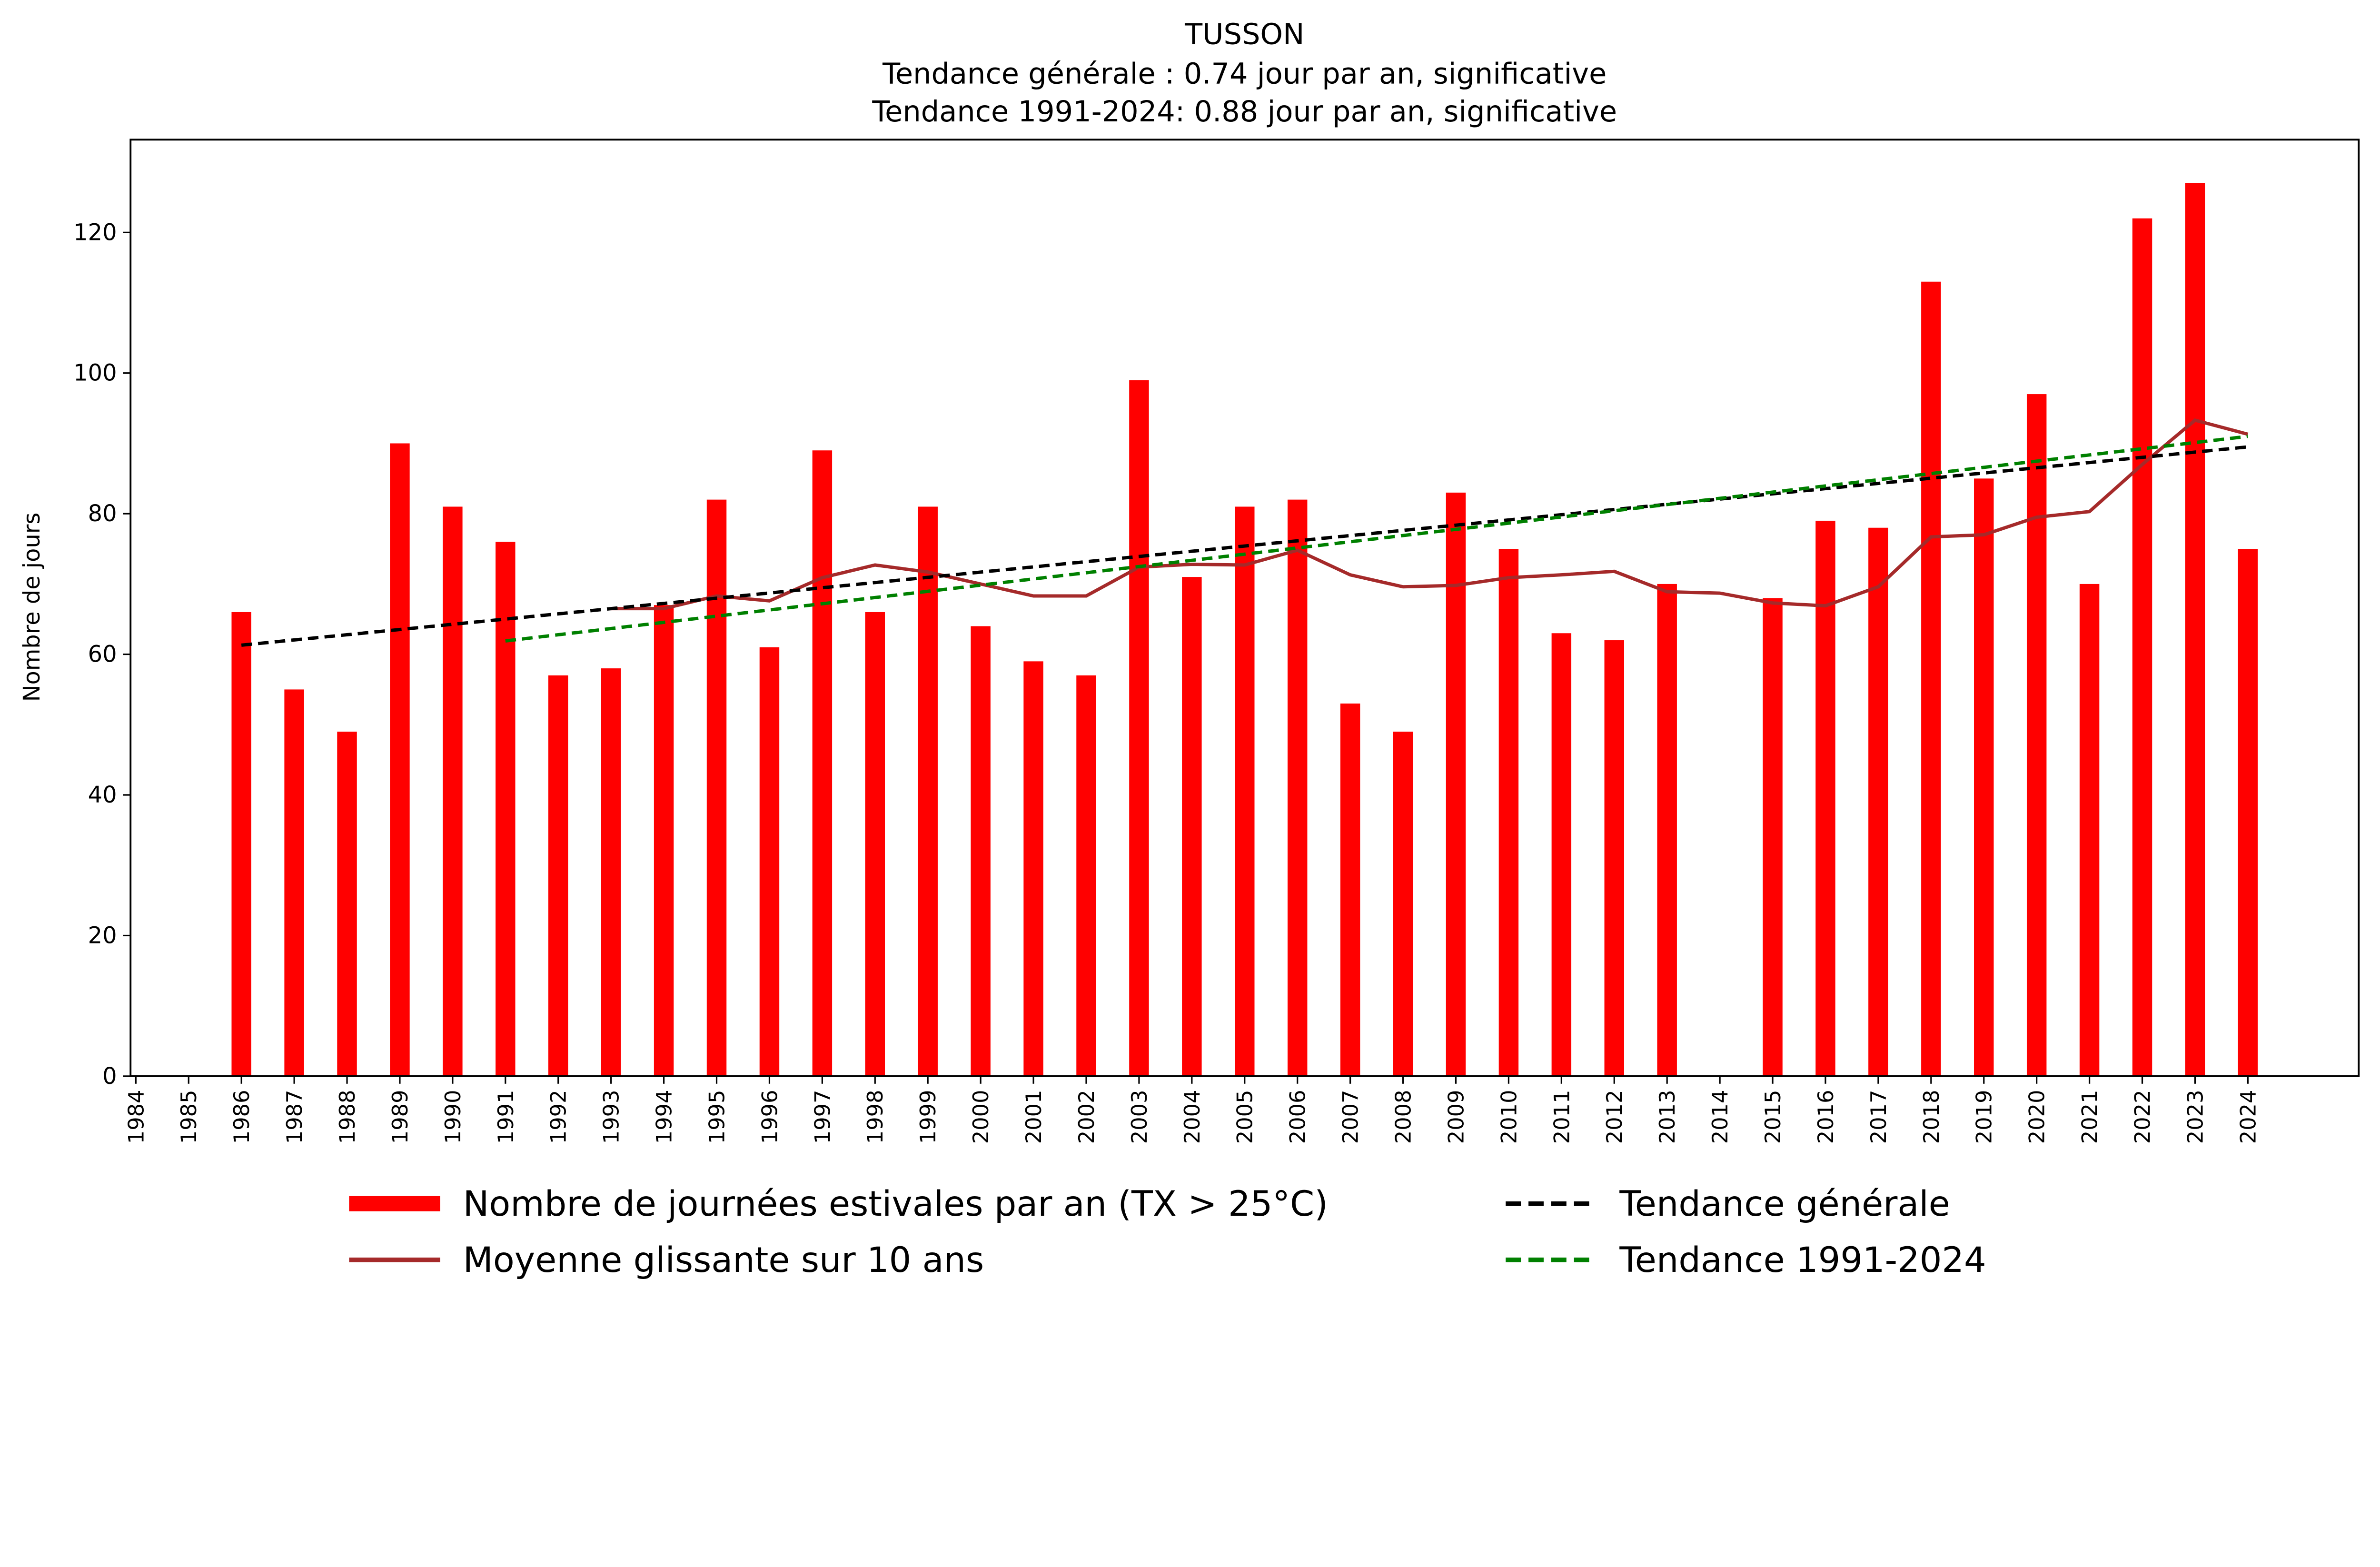 Image resolution: width=2380 pixels, height=1567 pixels. What do you see at coordinates (1773, 1117) in the screenshot?
I see `x-tick-label: 2015` at bounding box center [1773, 1117].